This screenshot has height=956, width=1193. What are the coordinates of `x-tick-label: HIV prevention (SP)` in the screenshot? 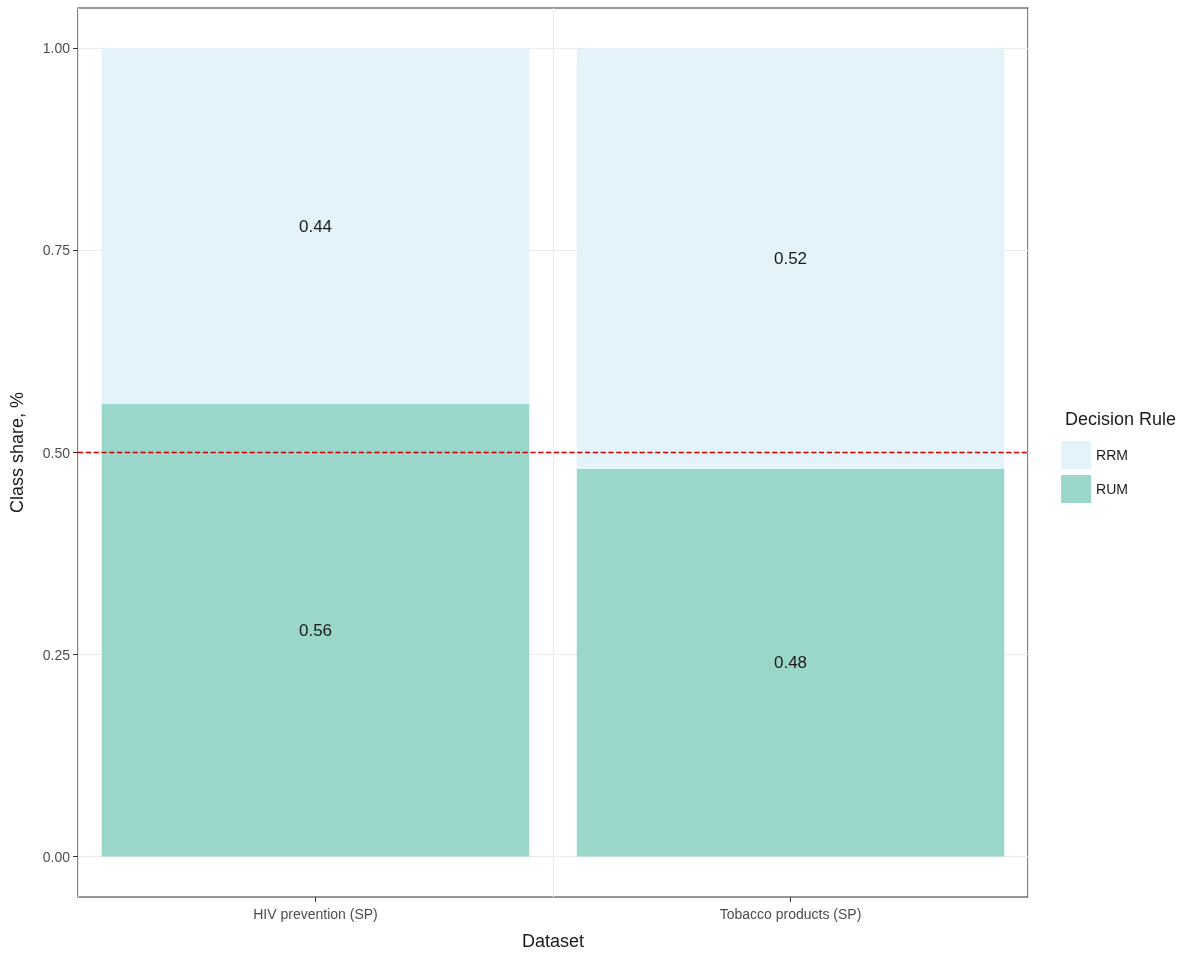 It's located at (315, 914).